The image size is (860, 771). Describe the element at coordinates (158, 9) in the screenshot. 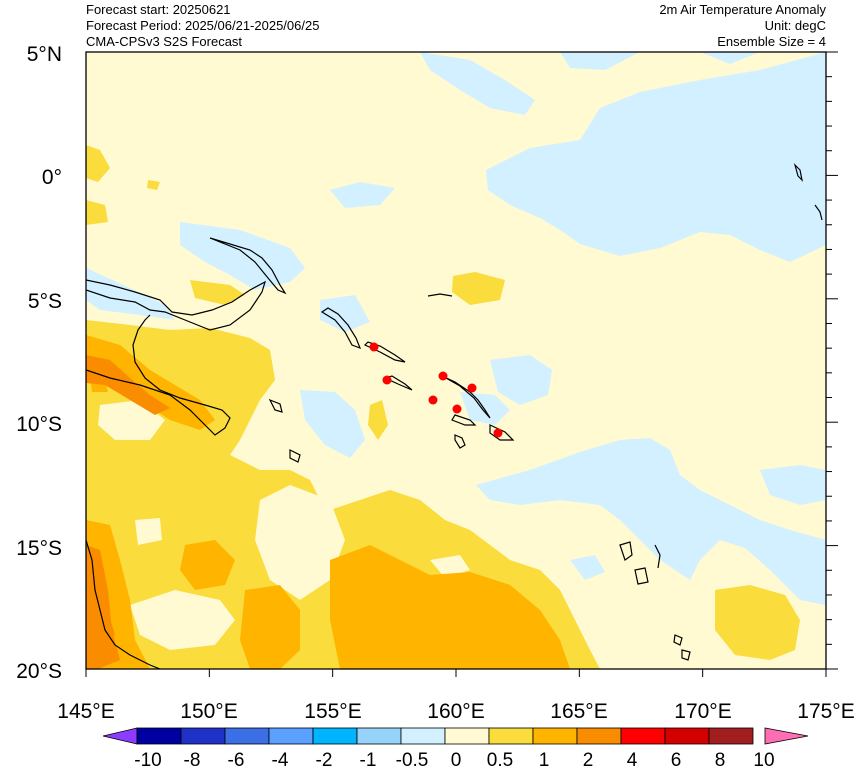

I see `forecast-start-text: Forecast start: 20250621` at that location.